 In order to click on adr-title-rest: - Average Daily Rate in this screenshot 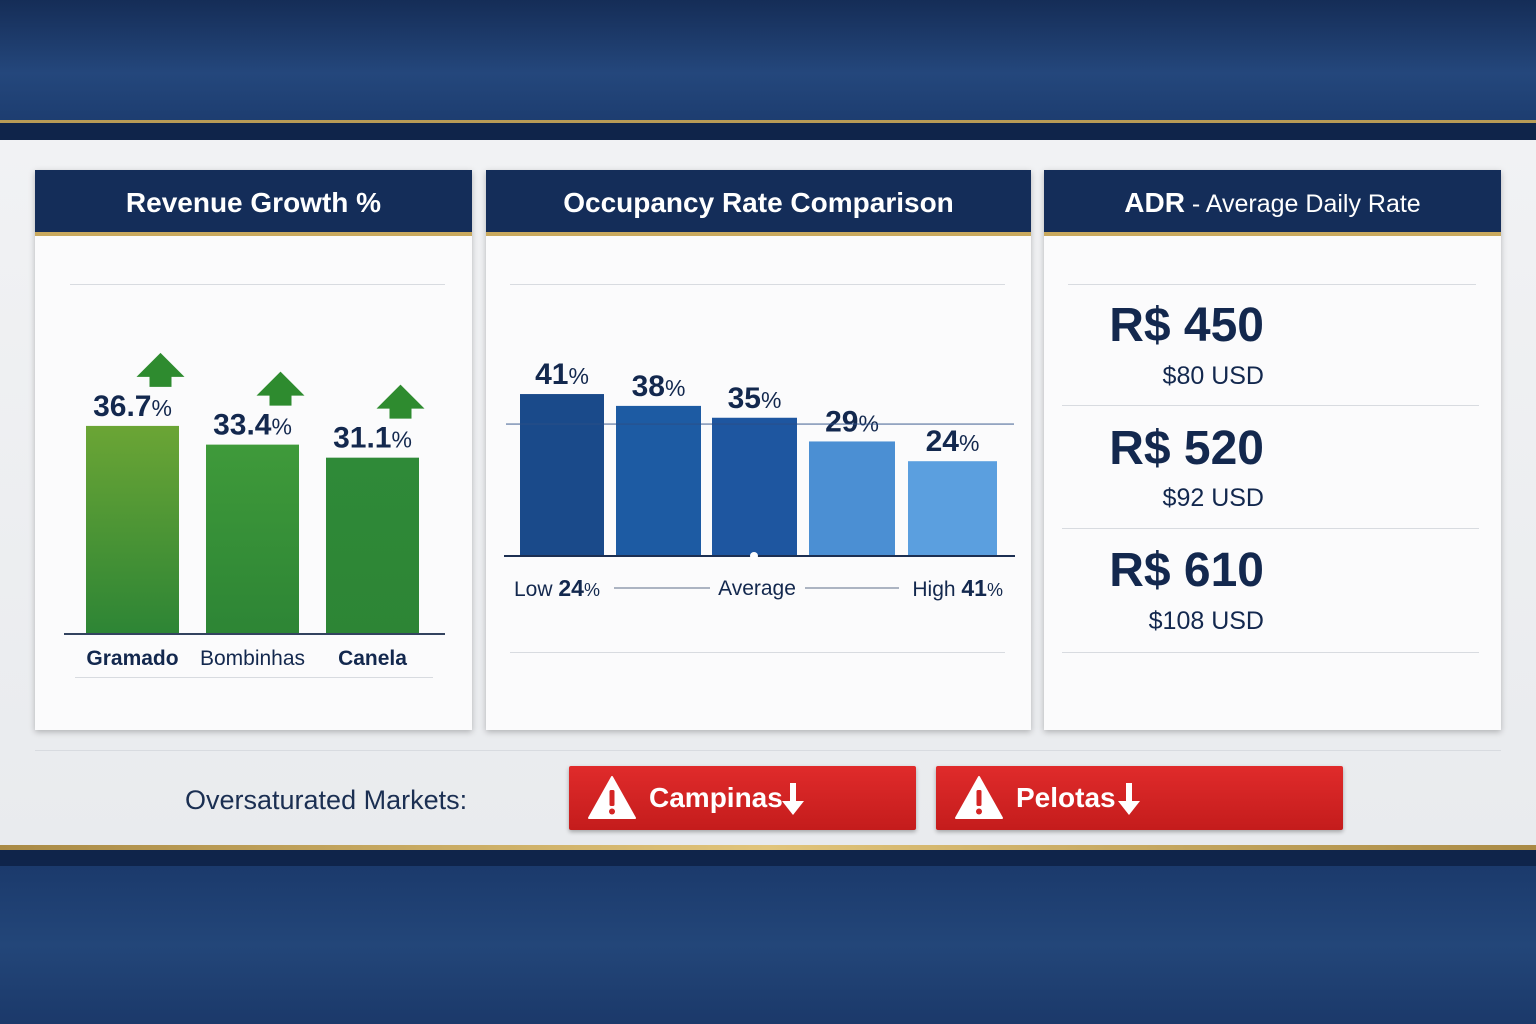, I will do `click(1302, 204)`.